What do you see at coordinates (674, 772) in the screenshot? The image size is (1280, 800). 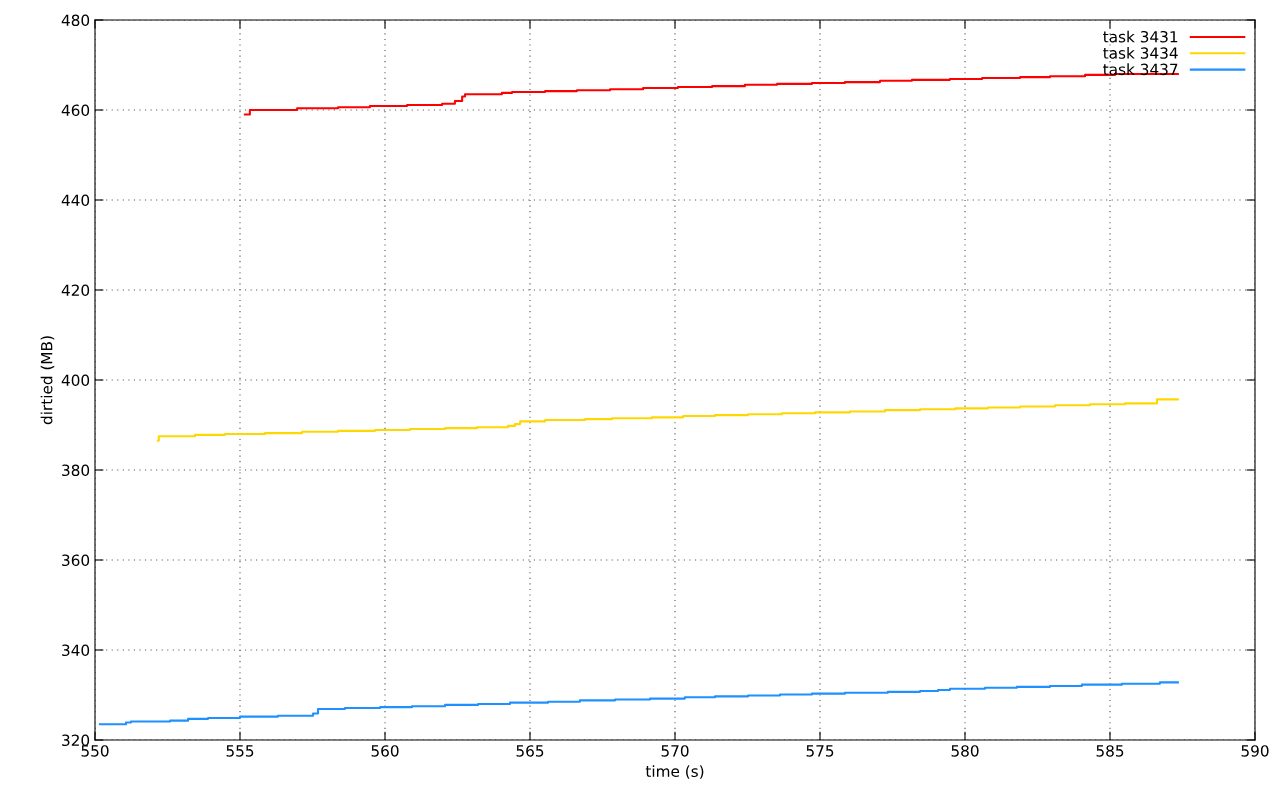 I see `x-axis-title: time (s)` at bounding box center [674, 772].